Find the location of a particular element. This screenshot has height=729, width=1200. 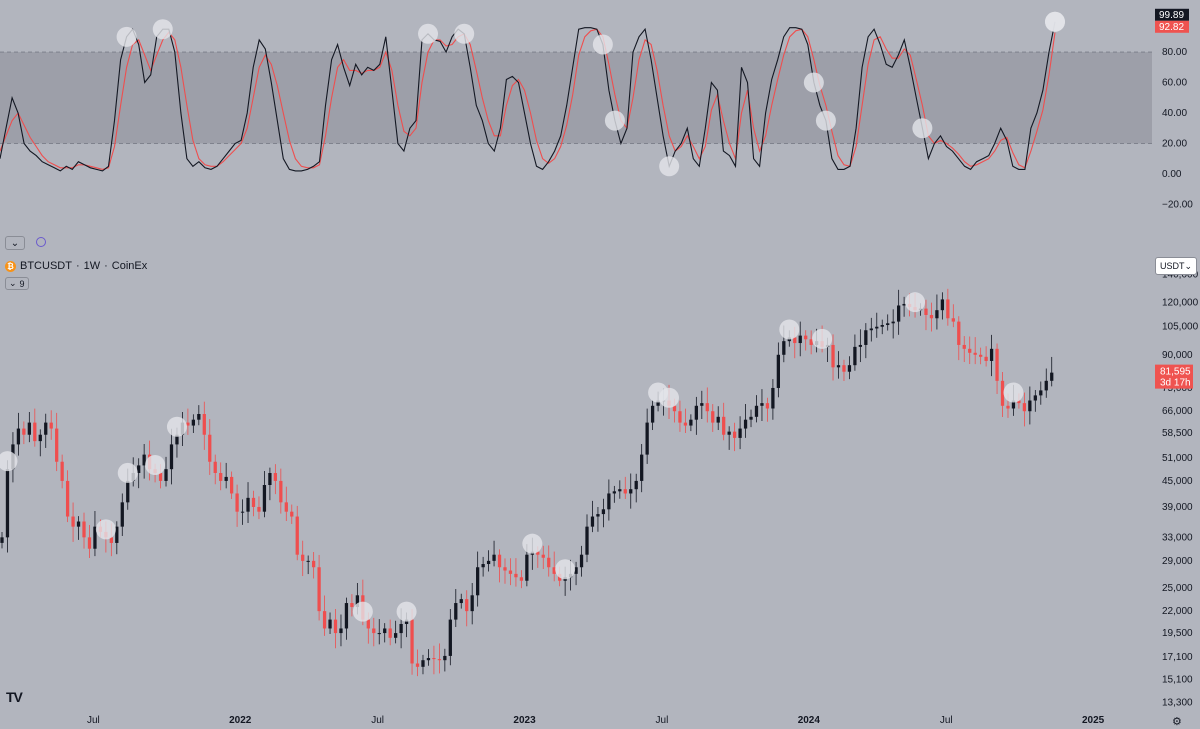

price-tick-label-10: 51,000 is located at coordinates (1177, 458).